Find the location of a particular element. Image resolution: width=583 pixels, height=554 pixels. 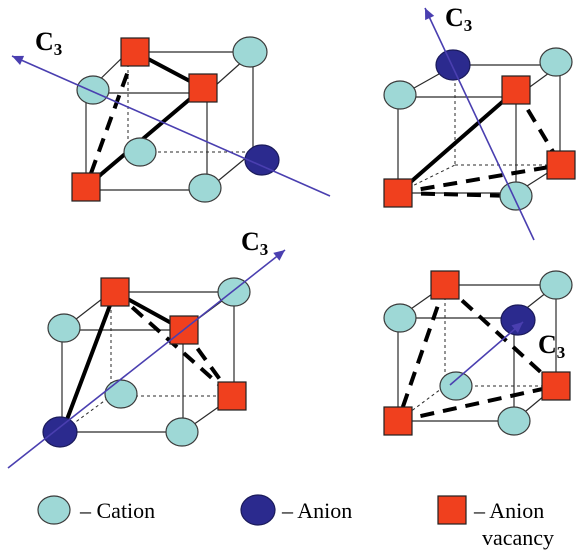

legend-vacancy-label-2: vacancy is located at coordinates (518, 537).